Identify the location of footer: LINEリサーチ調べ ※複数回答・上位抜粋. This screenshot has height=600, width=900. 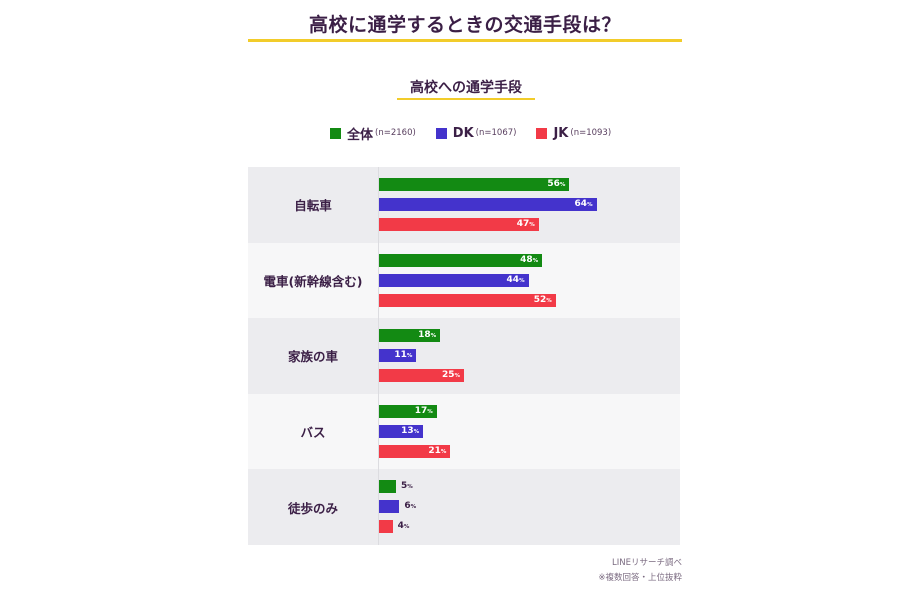
(640, 571).